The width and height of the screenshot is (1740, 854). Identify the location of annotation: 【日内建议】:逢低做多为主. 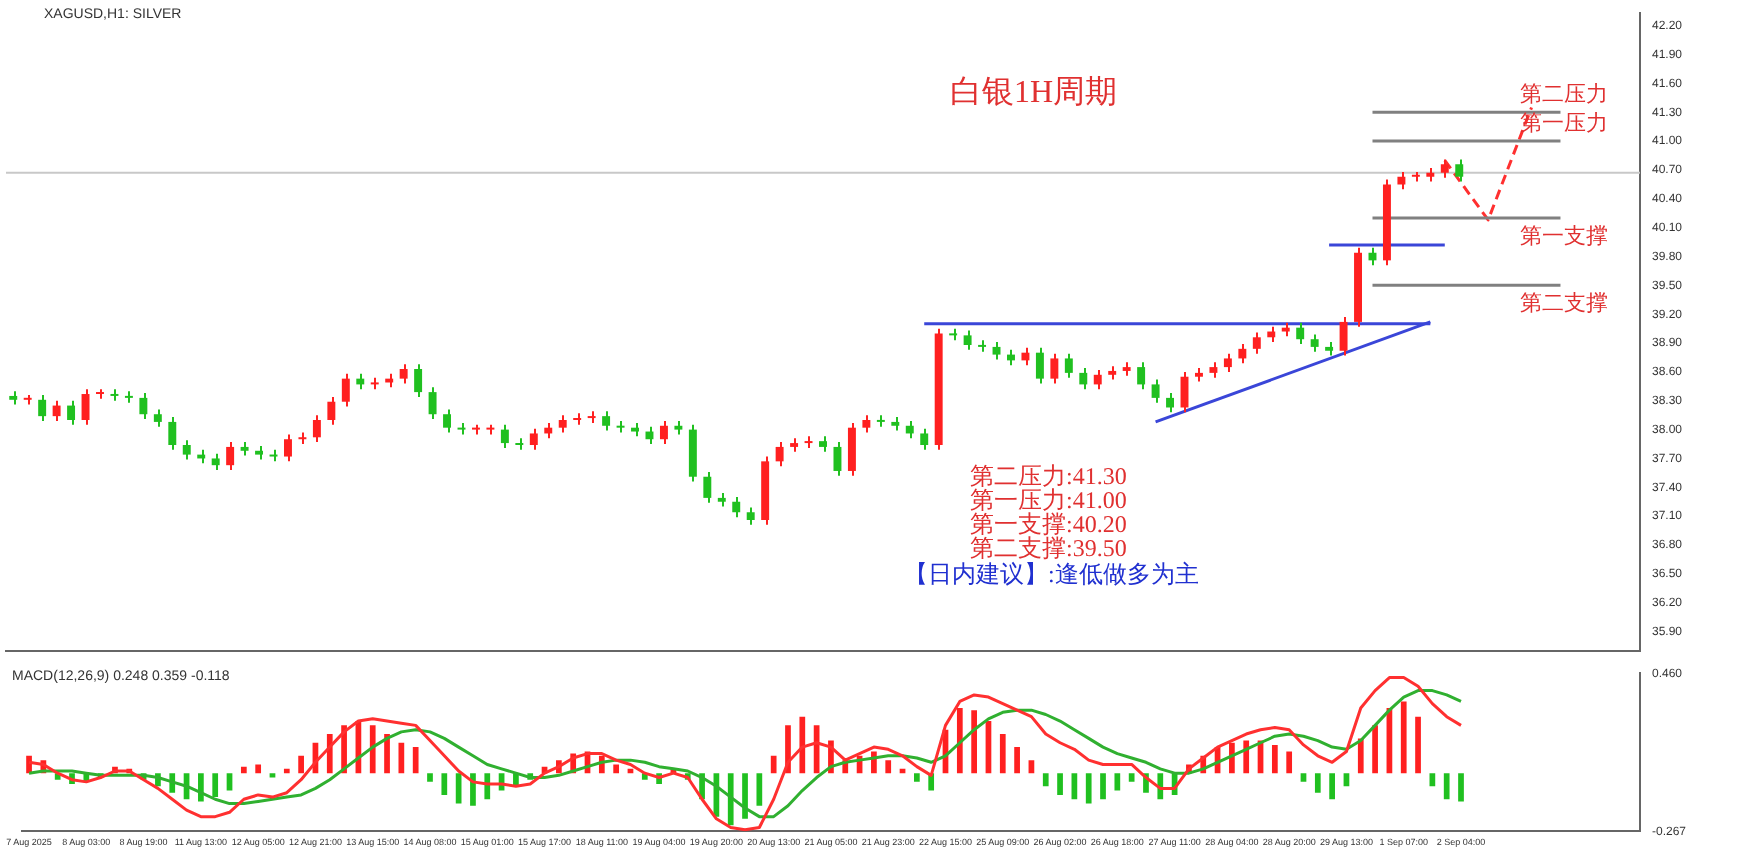
(1051, 576).